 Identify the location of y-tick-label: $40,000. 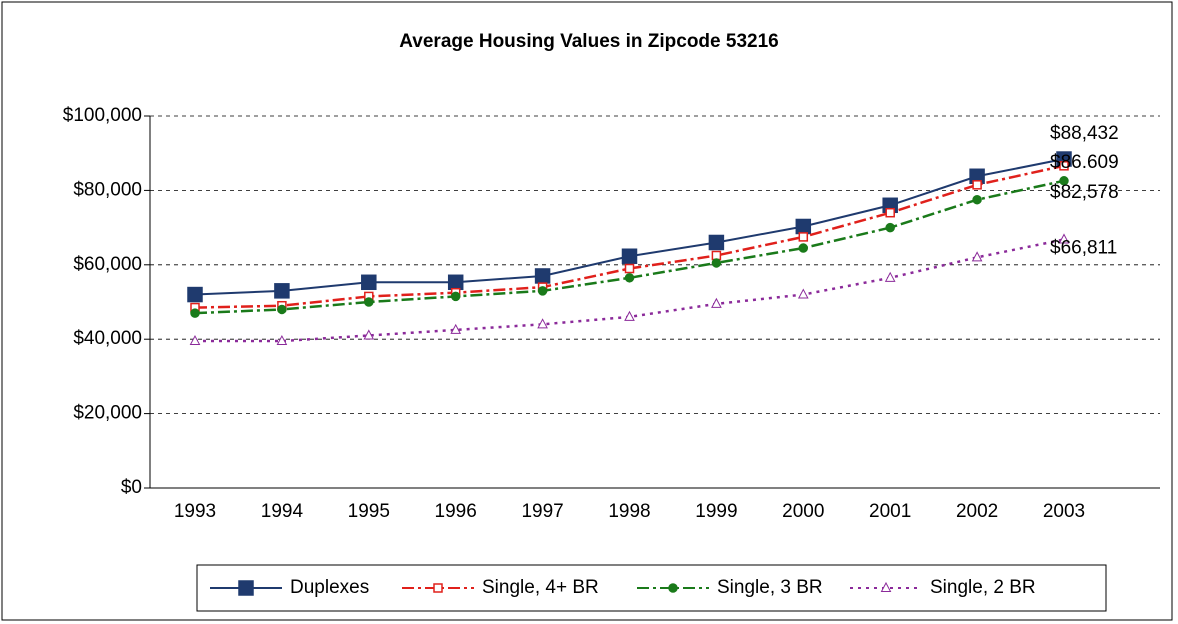
(107, 338).